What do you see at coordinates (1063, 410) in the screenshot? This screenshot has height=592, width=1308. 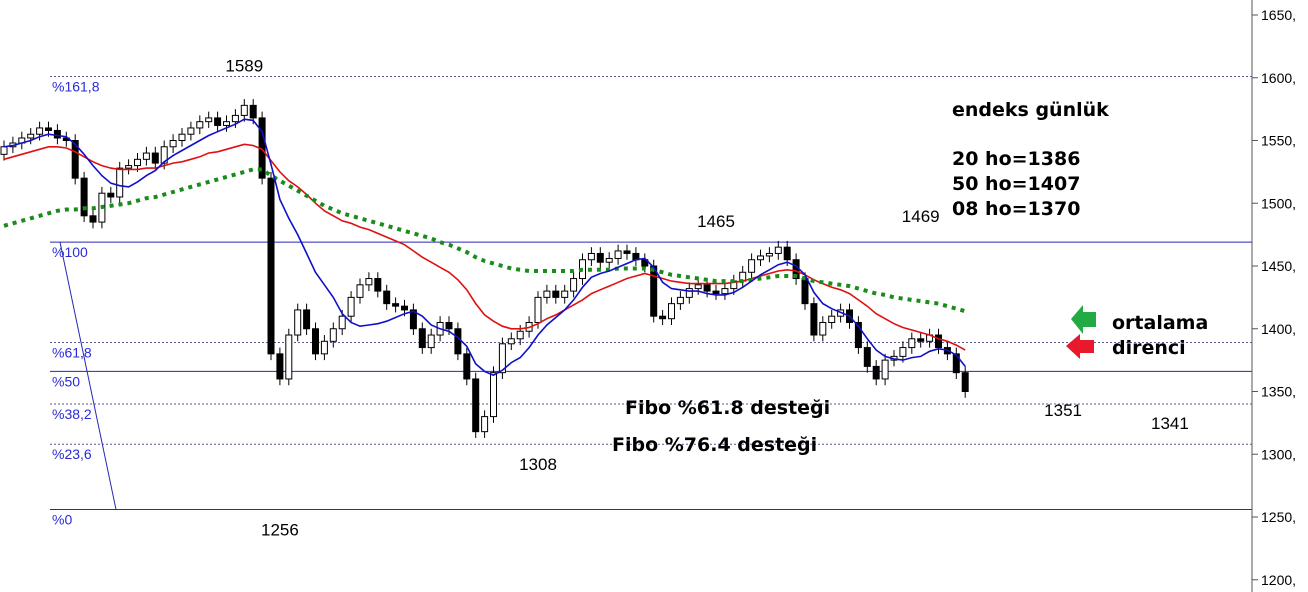 I see `price-level-label: 1351` at bounding box center [1063, 410].